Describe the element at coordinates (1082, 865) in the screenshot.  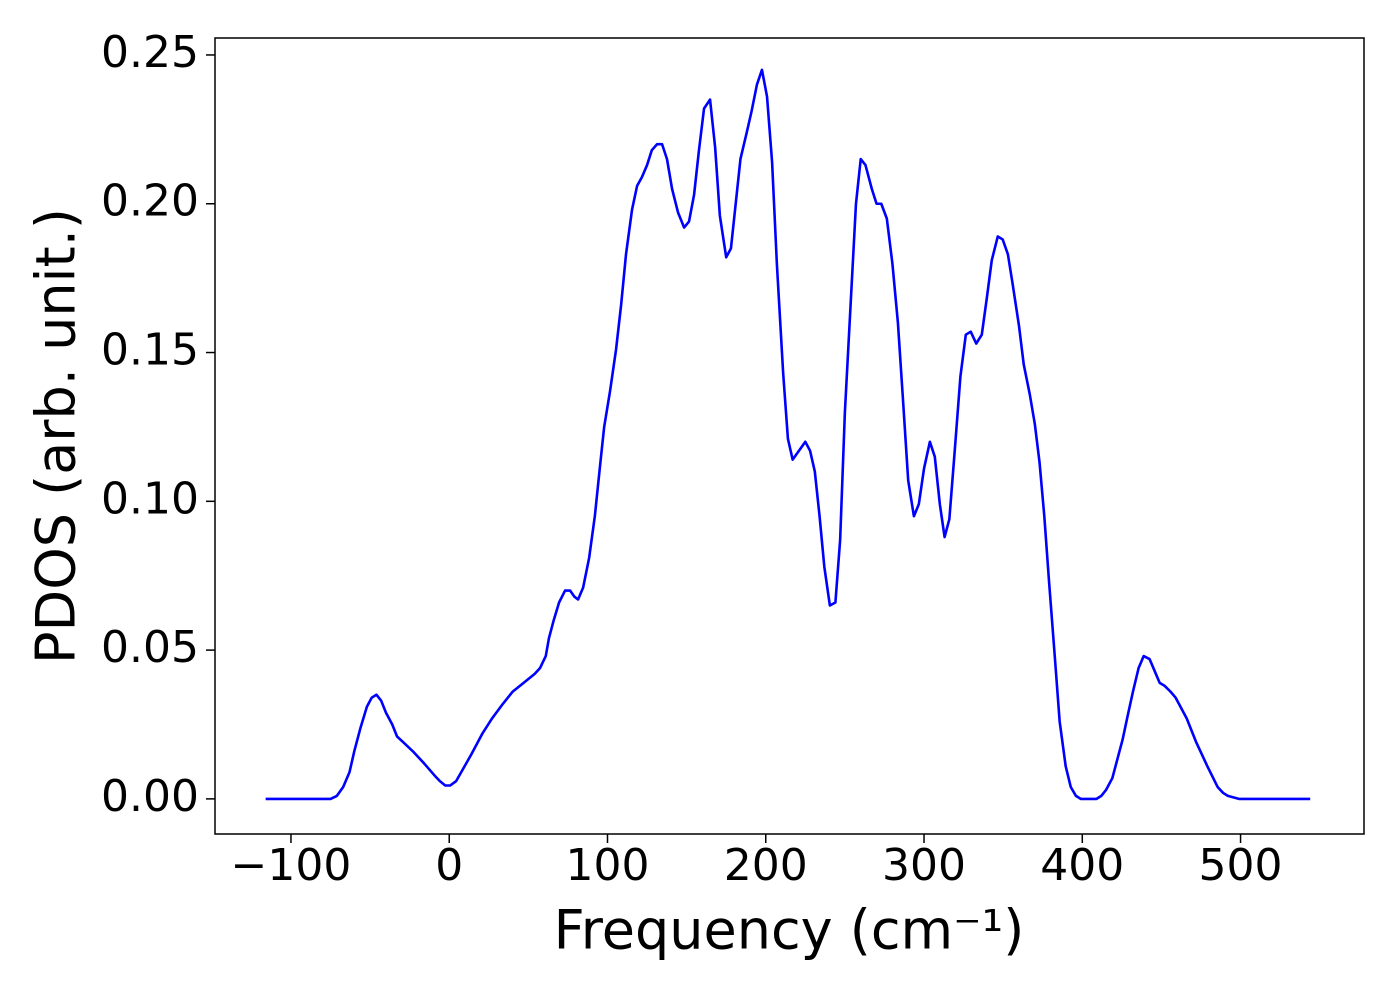
I see `x-tick-label: 400` at that location.